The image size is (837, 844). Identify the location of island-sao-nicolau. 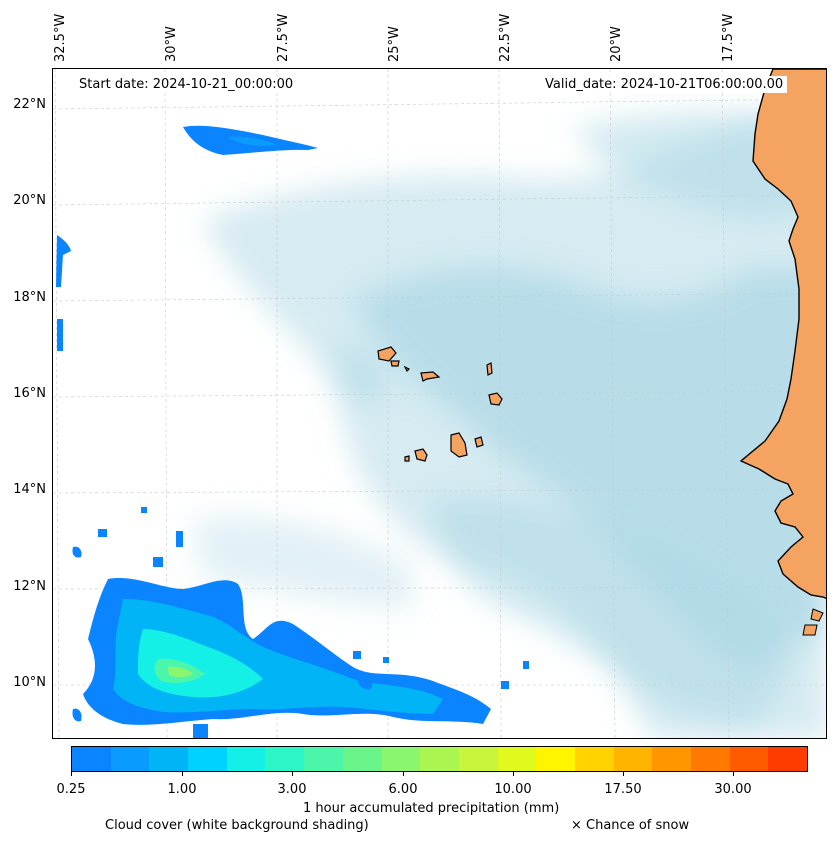
(430, 376).